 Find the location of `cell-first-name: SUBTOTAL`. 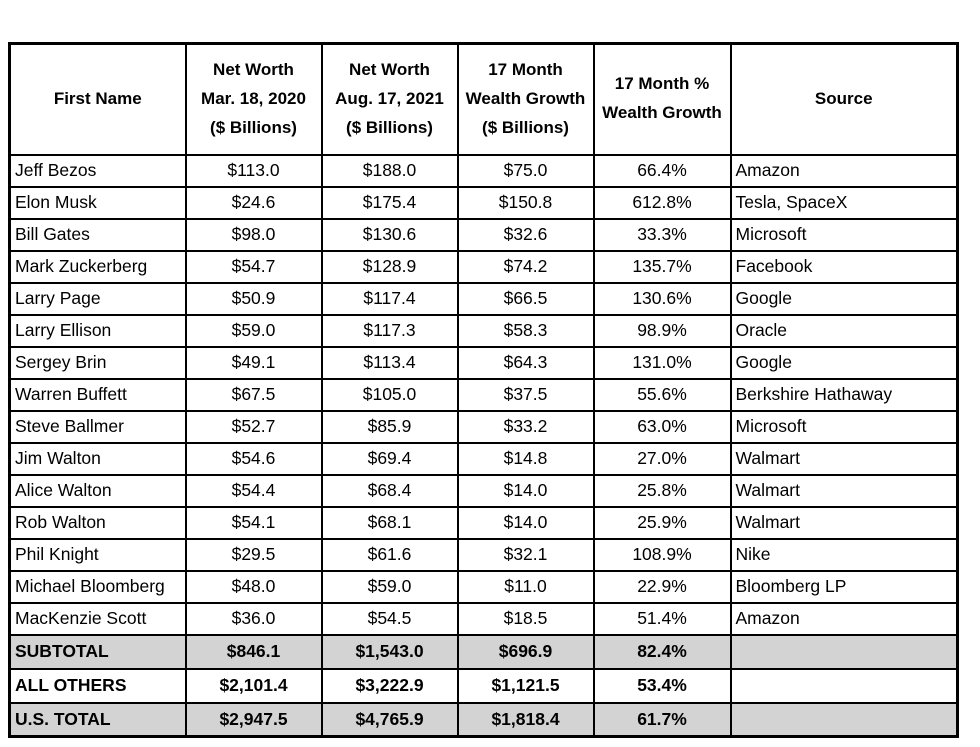

cell-first-name: SUBTOTAL is located at coordinates (97, 651).